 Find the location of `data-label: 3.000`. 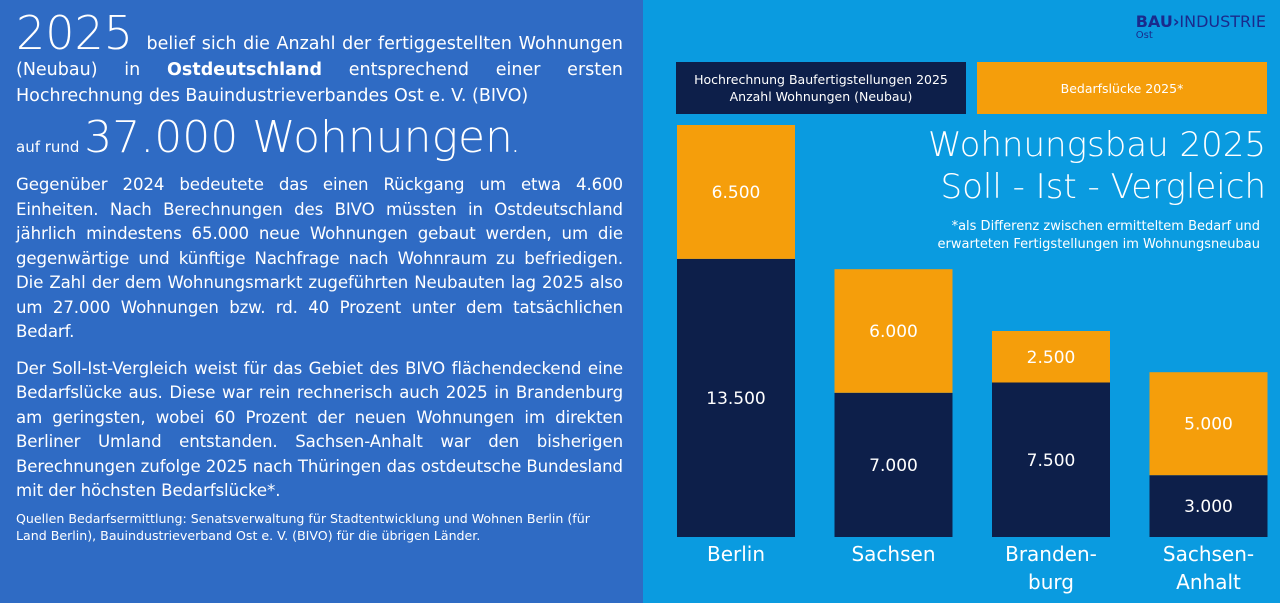

data-label: 3.000 is located at coordinates (1208, 507).